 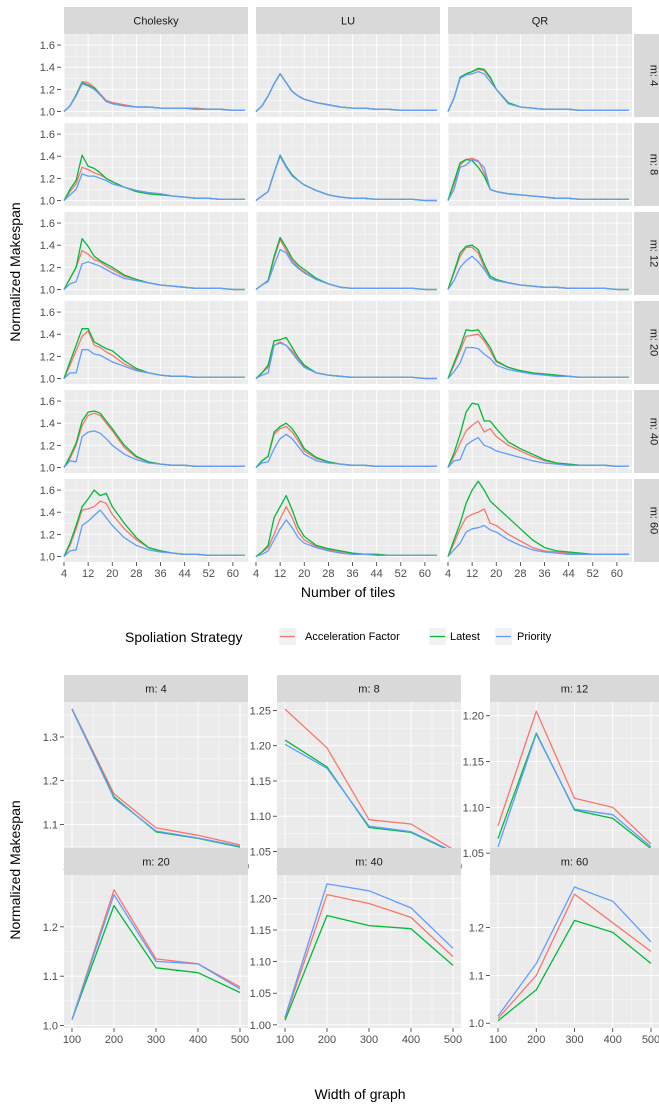 What do you see at coordinates (156, 863) in the screenshot?
I see `strip-label-m-20: m: 20` at bounding box center [156, 863].